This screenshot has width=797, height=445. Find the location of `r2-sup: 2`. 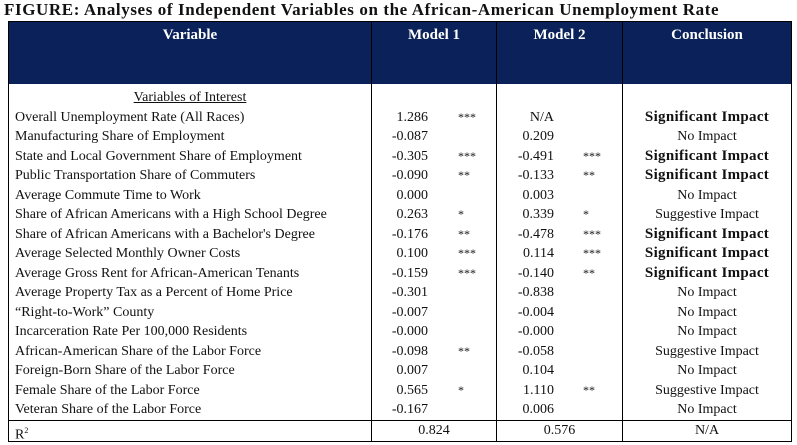

r2-sup: 2 is located at coordinates (26, 430).